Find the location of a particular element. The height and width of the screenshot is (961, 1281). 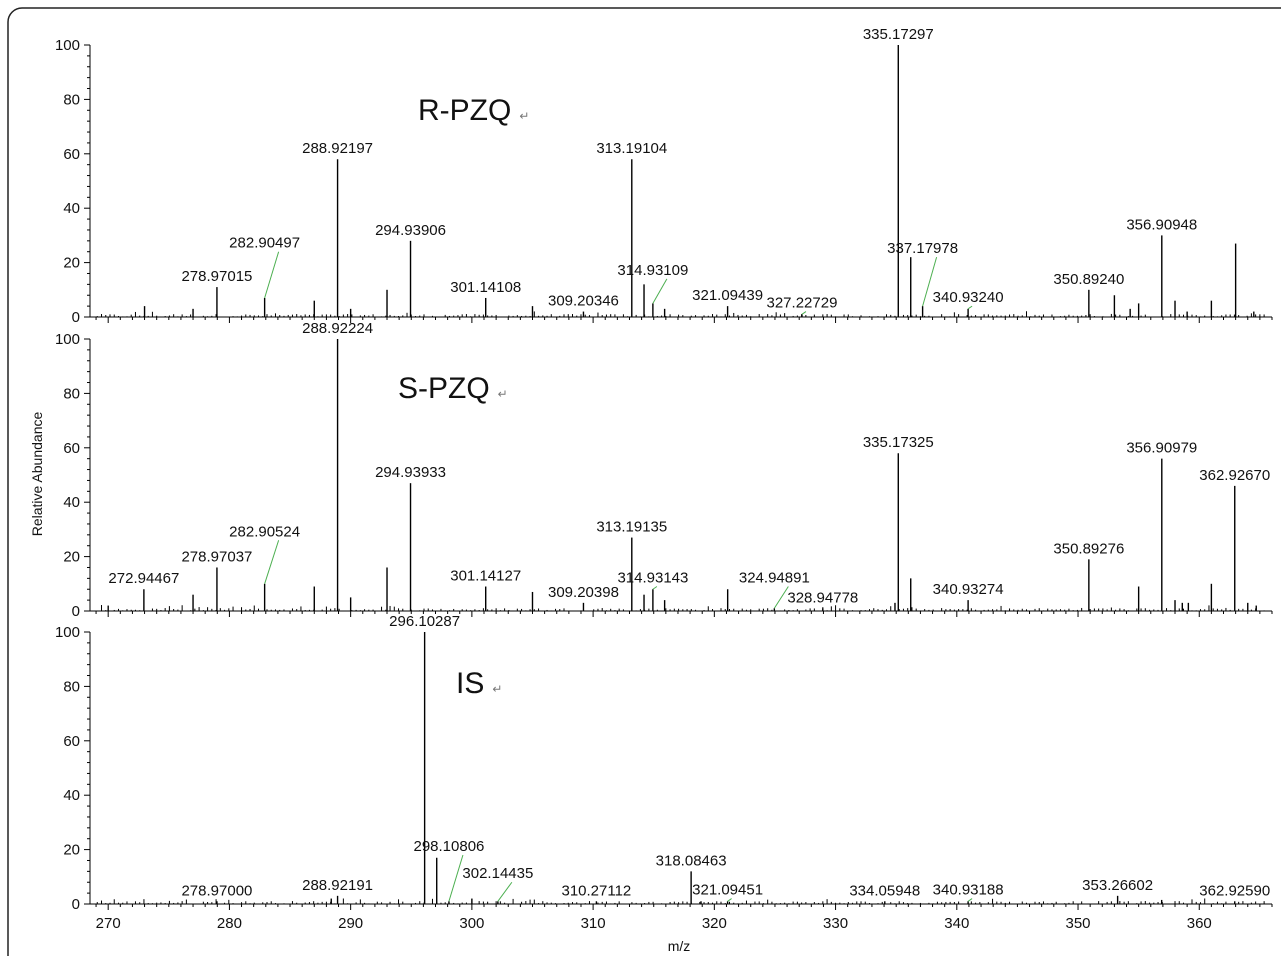

r-pzq-y-tick-label: 20 is located at coordinates (71, 263).